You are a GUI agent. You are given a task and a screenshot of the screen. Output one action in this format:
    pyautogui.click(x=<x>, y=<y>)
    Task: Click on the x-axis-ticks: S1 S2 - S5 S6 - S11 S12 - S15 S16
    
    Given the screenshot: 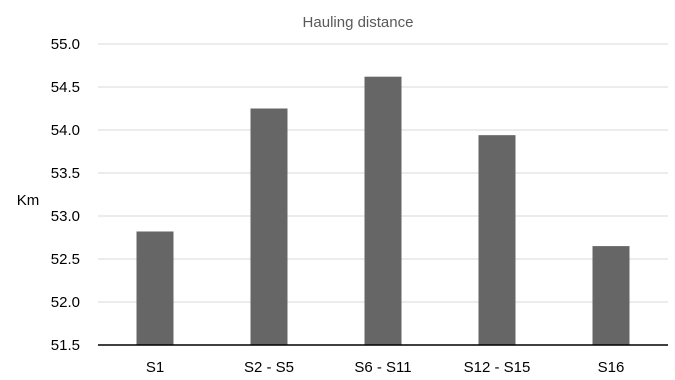 What is the action you would take?
    pyautogui.click(x=385, y=367)
    